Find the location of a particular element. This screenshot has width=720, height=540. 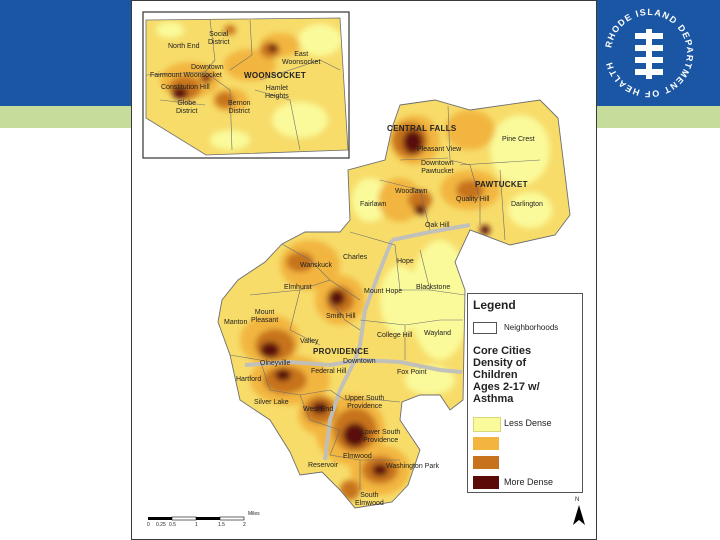

label-fox-point: Fox Point is located at coordinates (412, 372).